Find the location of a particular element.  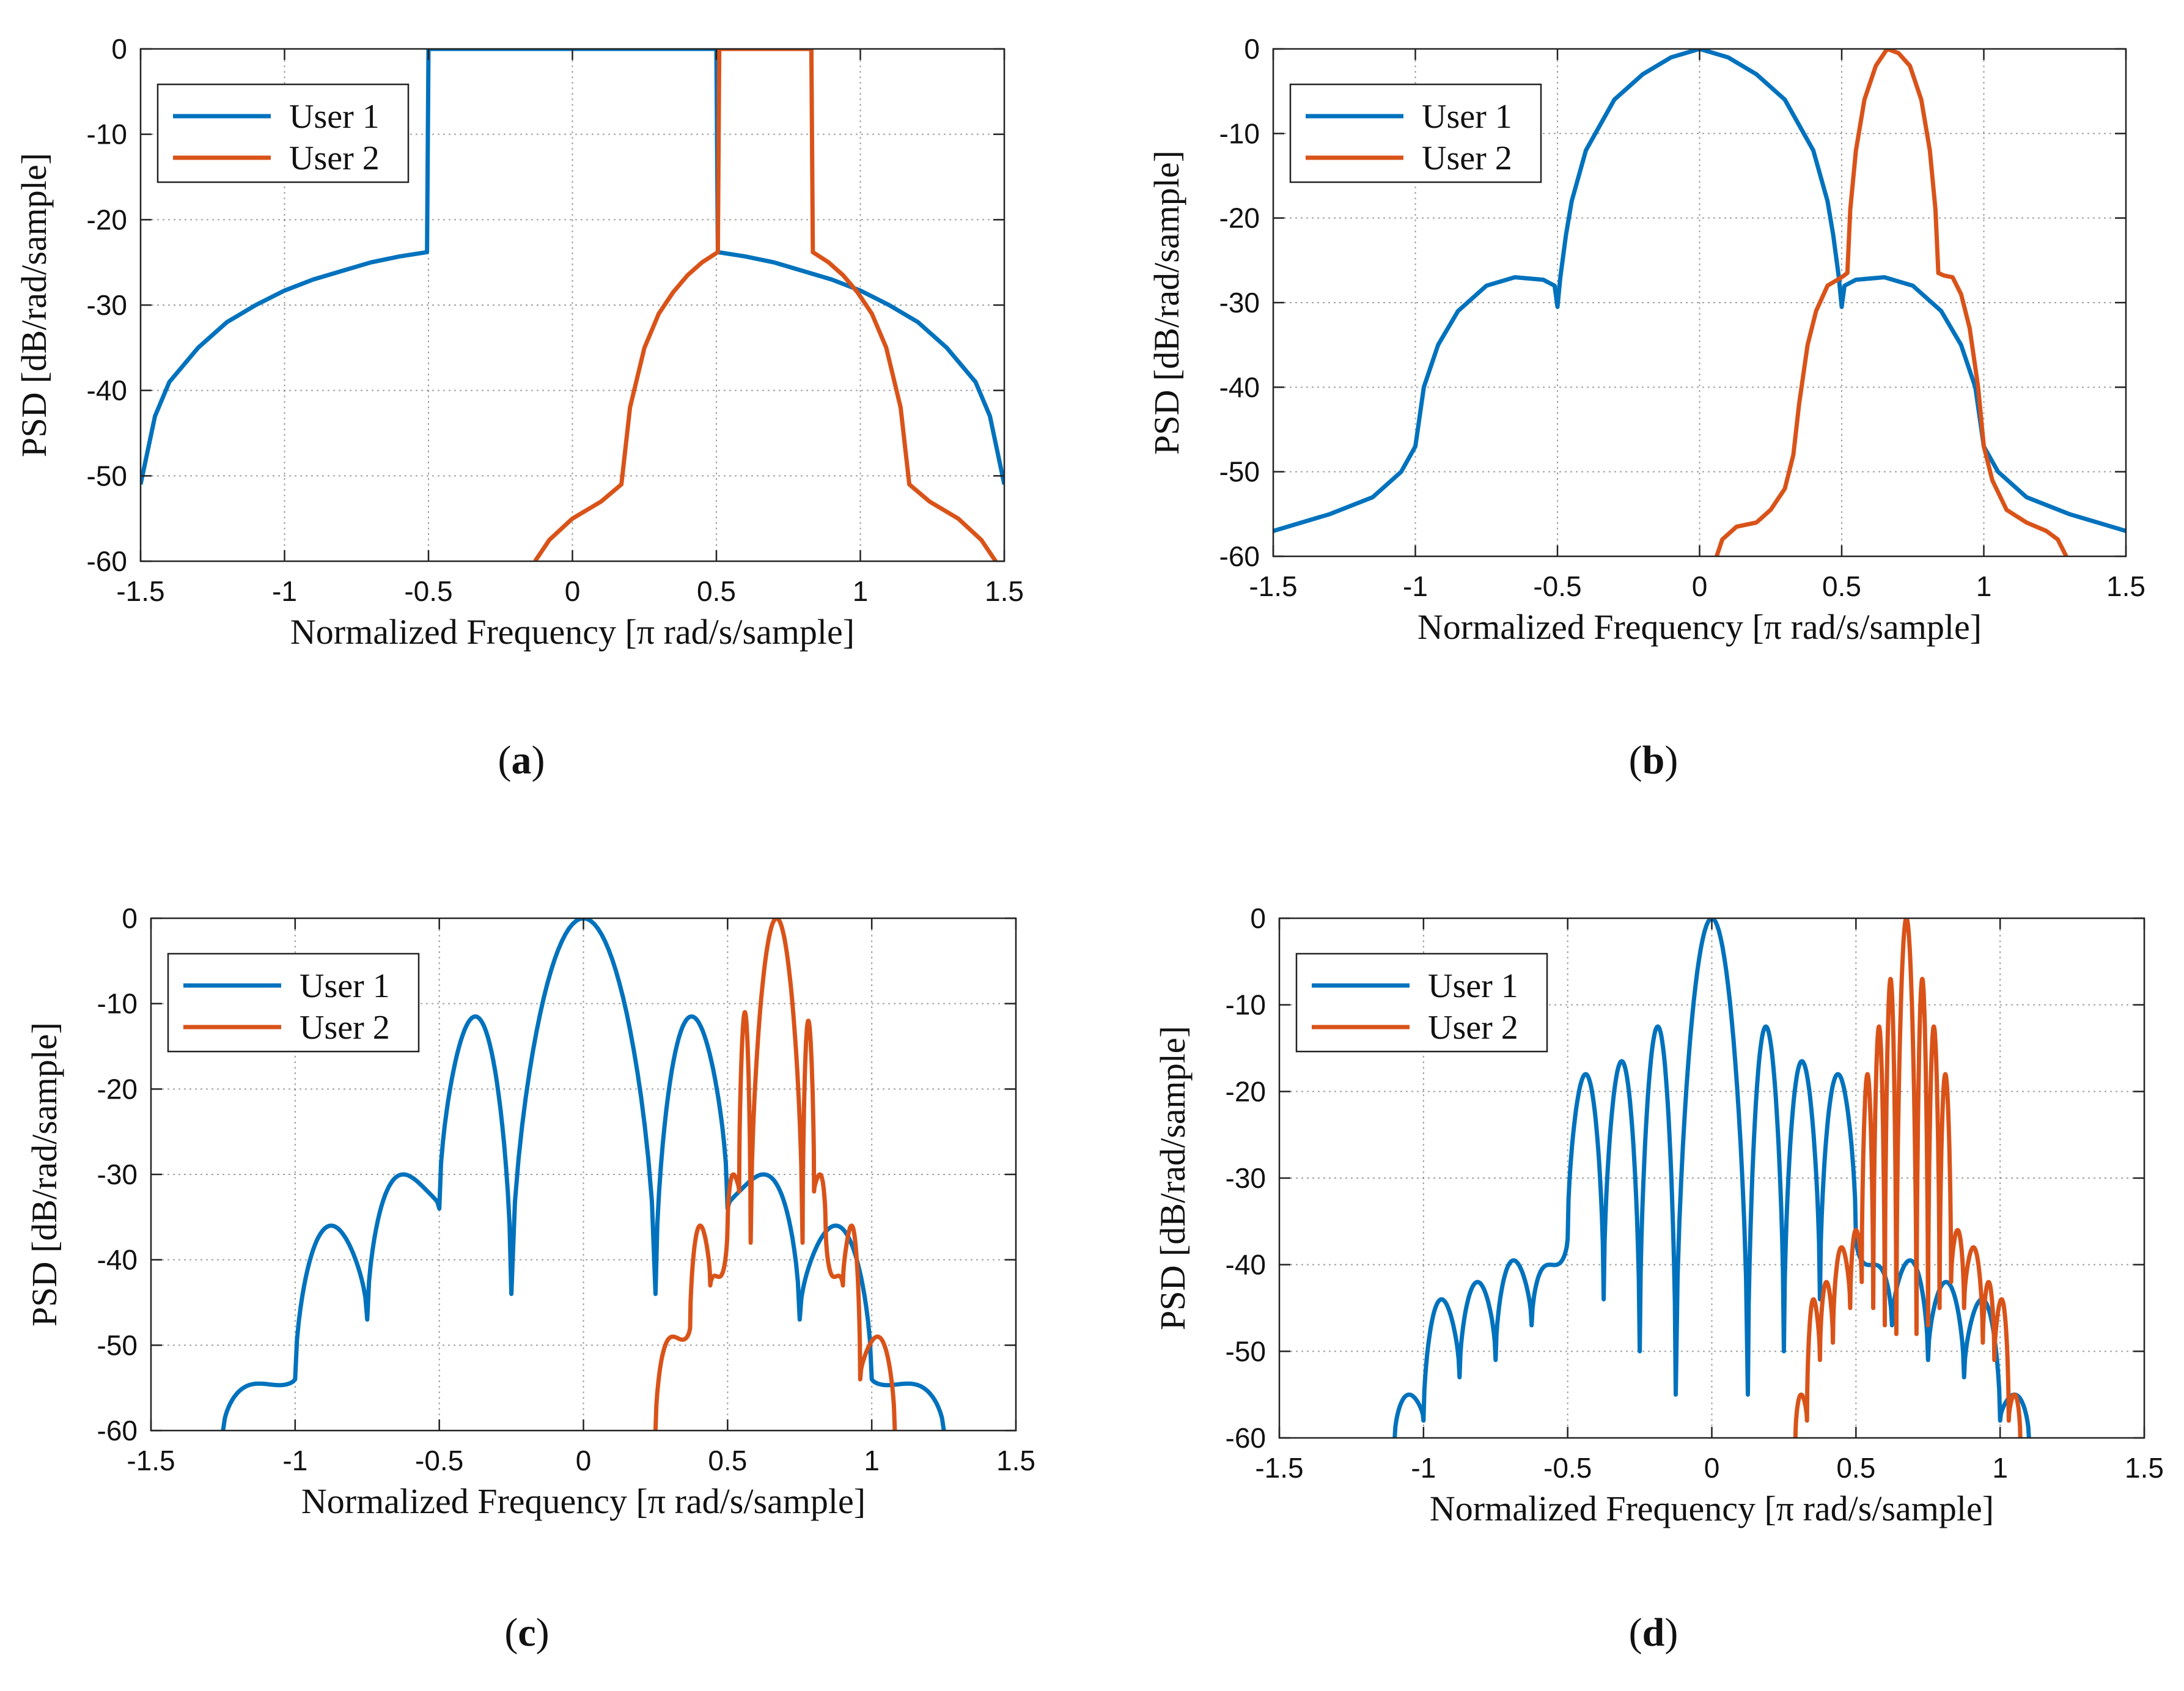

caption-letter: c is located at coordinates (526, 1632).